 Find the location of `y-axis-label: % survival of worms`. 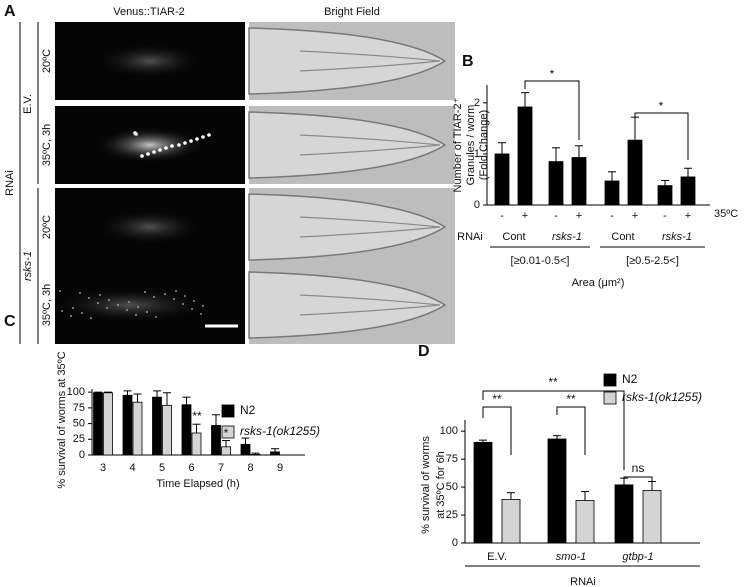

y-axis-label: % survival of worms is located at coordinates (426, 485).